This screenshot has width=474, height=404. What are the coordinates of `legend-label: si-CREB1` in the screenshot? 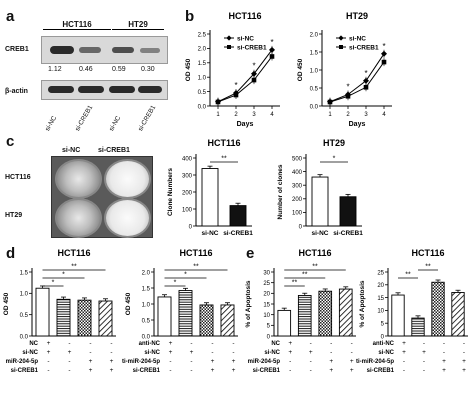 It's located at (252, 47).